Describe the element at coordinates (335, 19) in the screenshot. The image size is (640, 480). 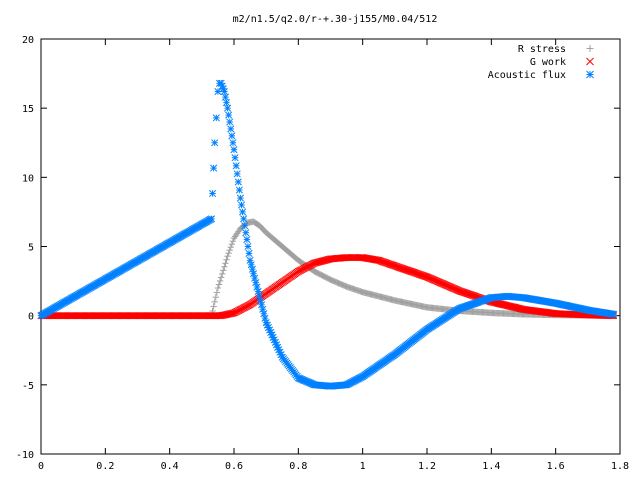
I see `chart-title: m2/n1.5/q2.0/r-+.30-j155/M0.04/512` at that location.